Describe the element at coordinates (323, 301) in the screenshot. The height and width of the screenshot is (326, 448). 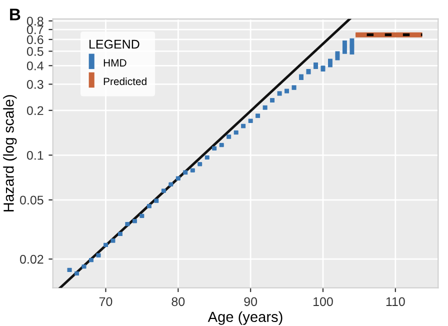
I see `x-tick-label: 100` at that location.